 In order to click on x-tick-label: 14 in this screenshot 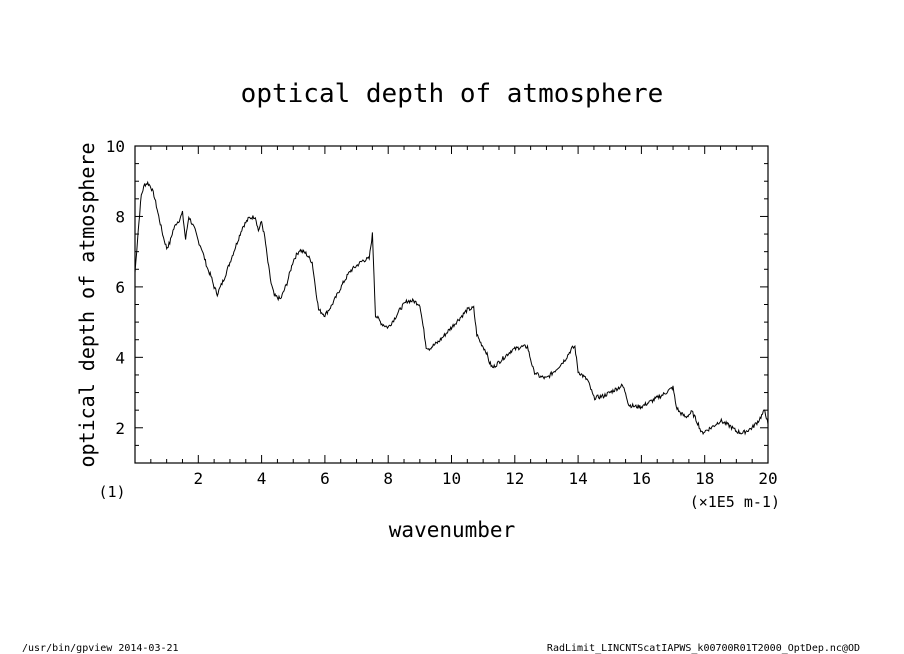, I will do `click(577, 478)`.